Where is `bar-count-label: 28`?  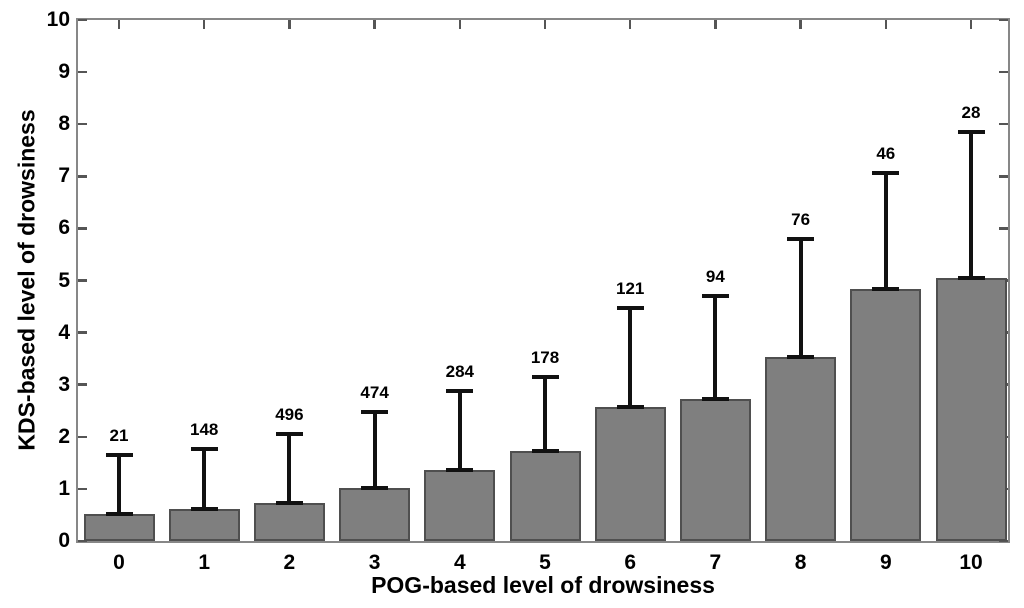
bar-count-label: 28 is located at coordinates (971, 113).